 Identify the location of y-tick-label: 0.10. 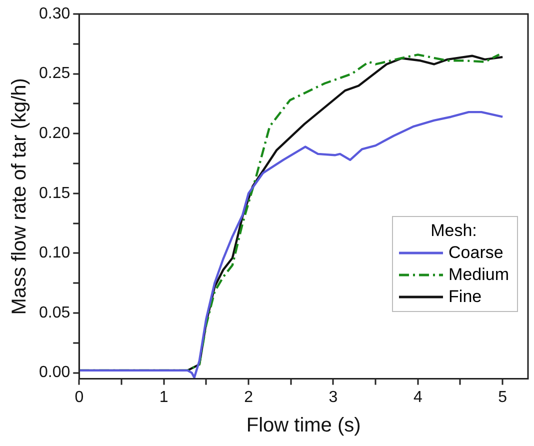
(54, 253).